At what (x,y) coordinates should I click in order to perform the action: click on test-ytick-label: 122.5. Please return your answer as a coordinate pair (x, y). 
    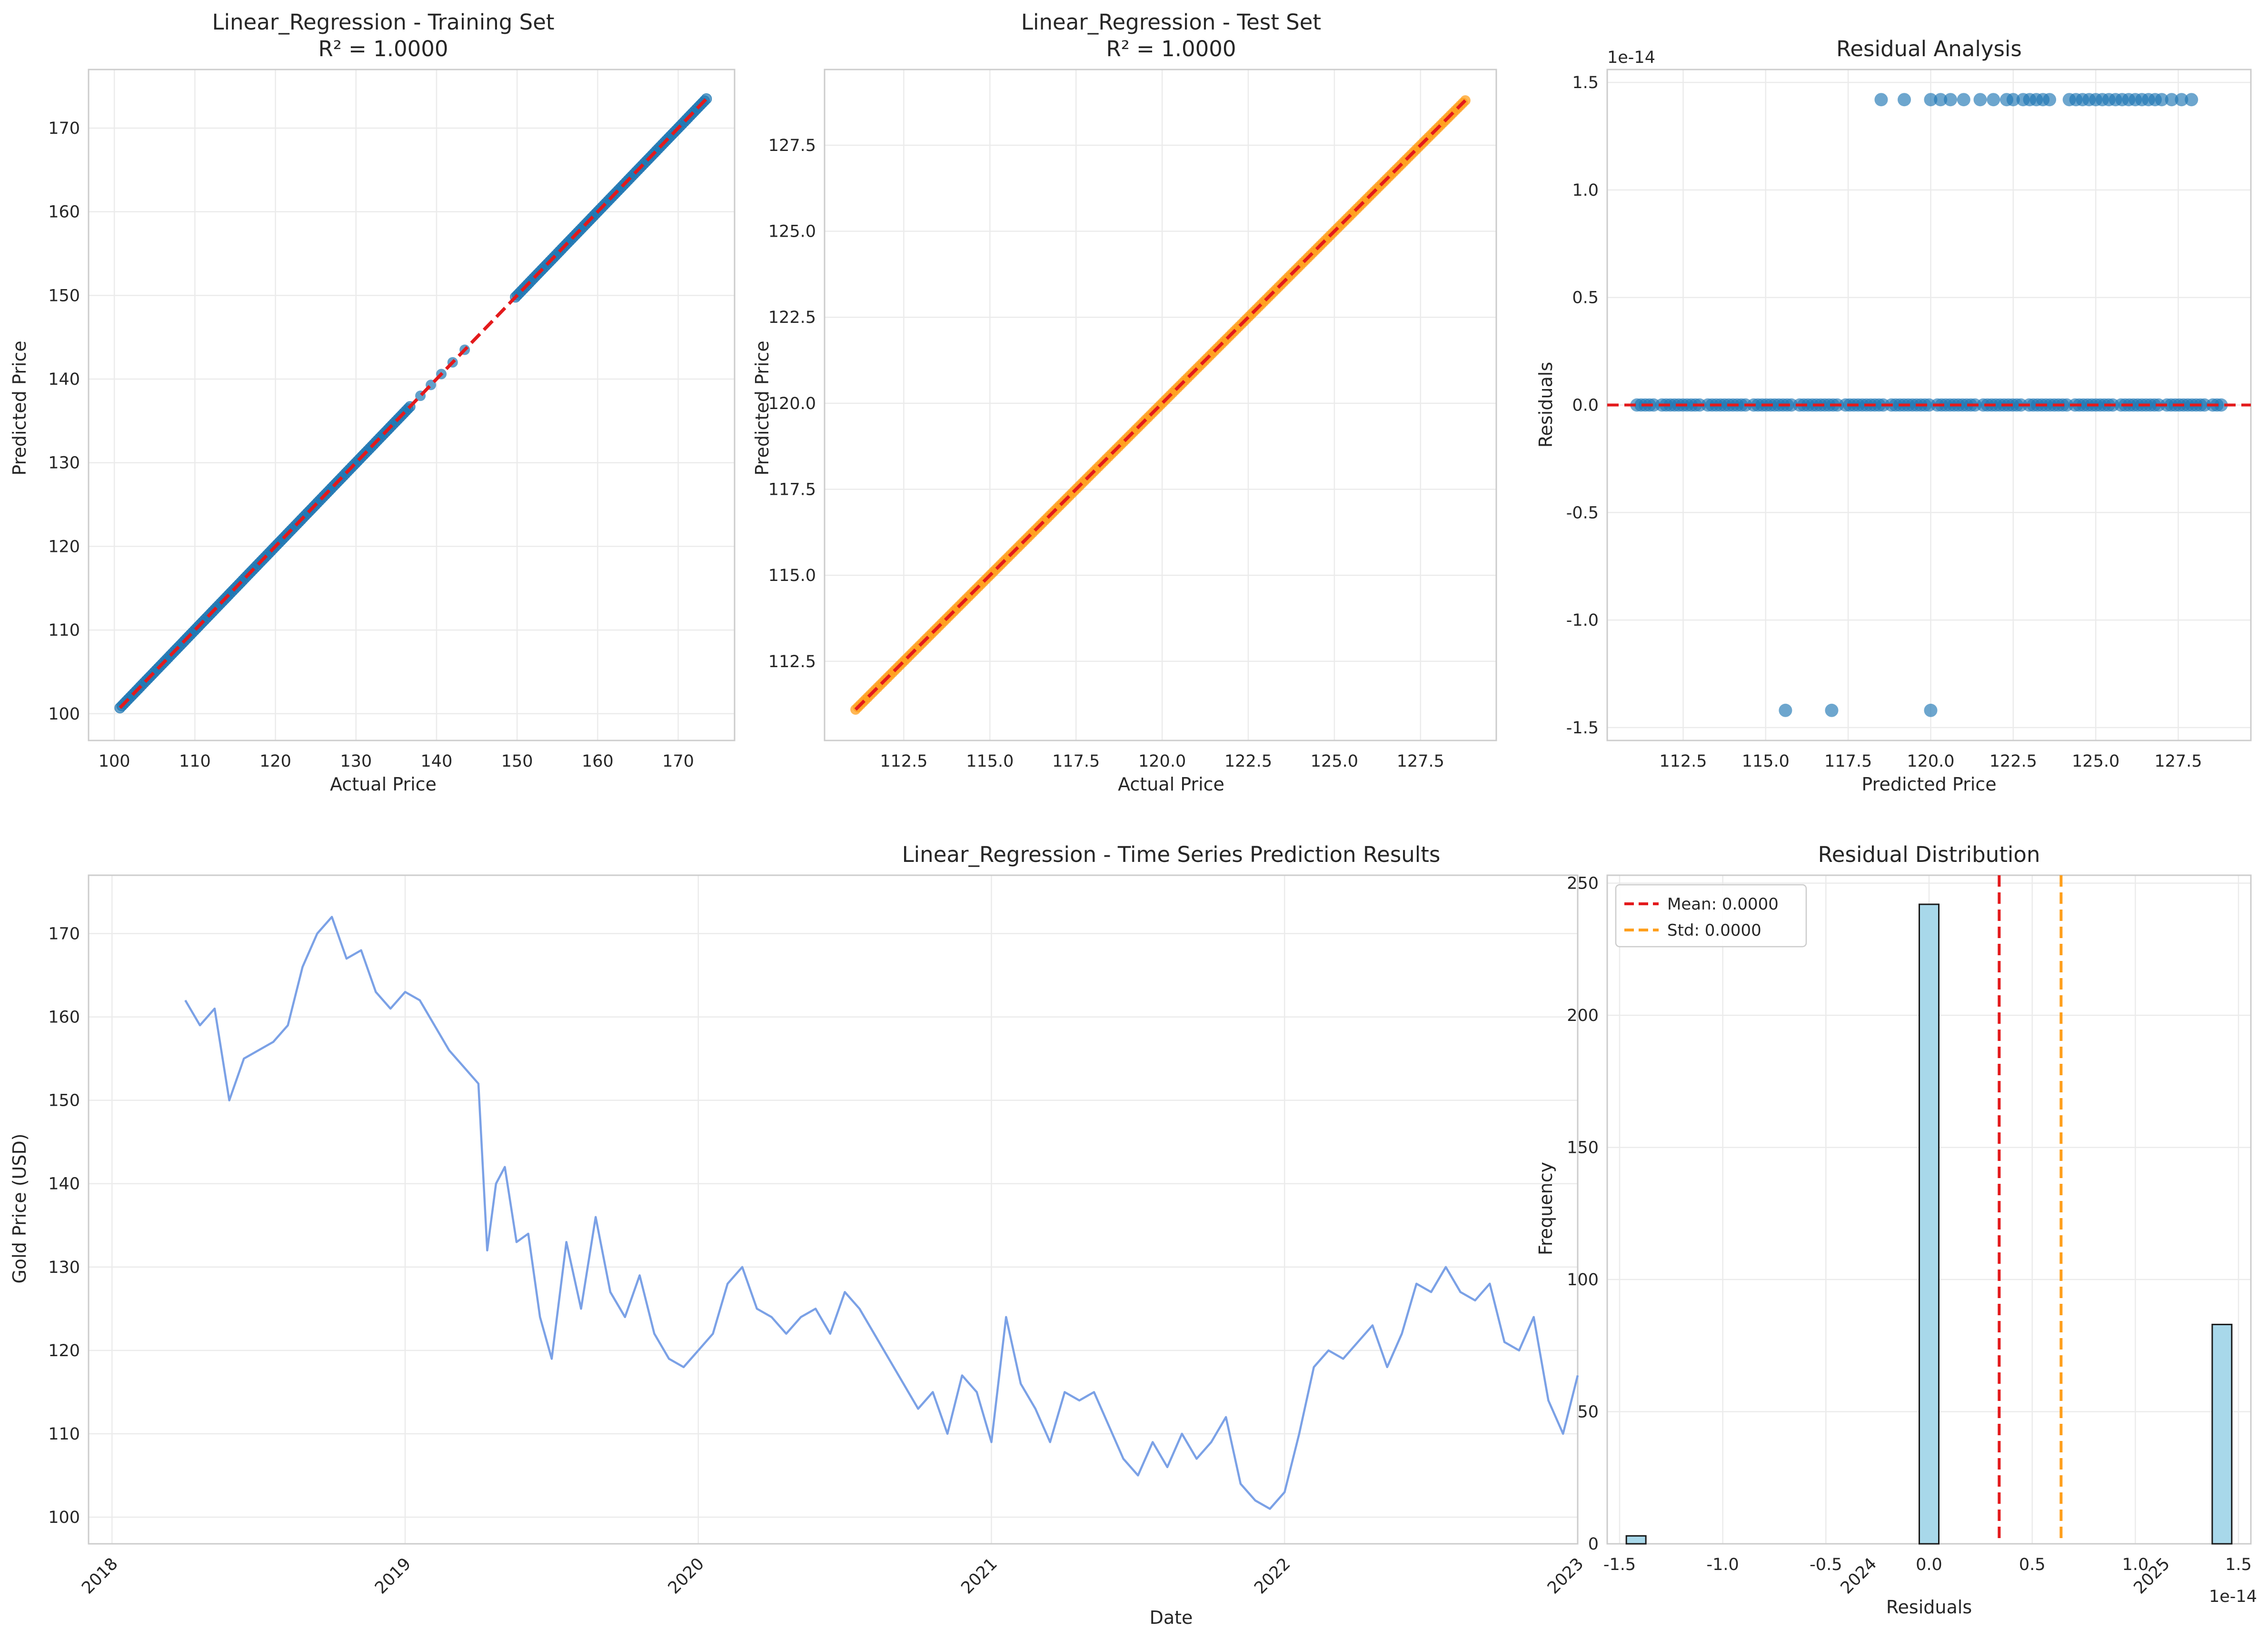
    Looking at the image, I should click on (792, 317).